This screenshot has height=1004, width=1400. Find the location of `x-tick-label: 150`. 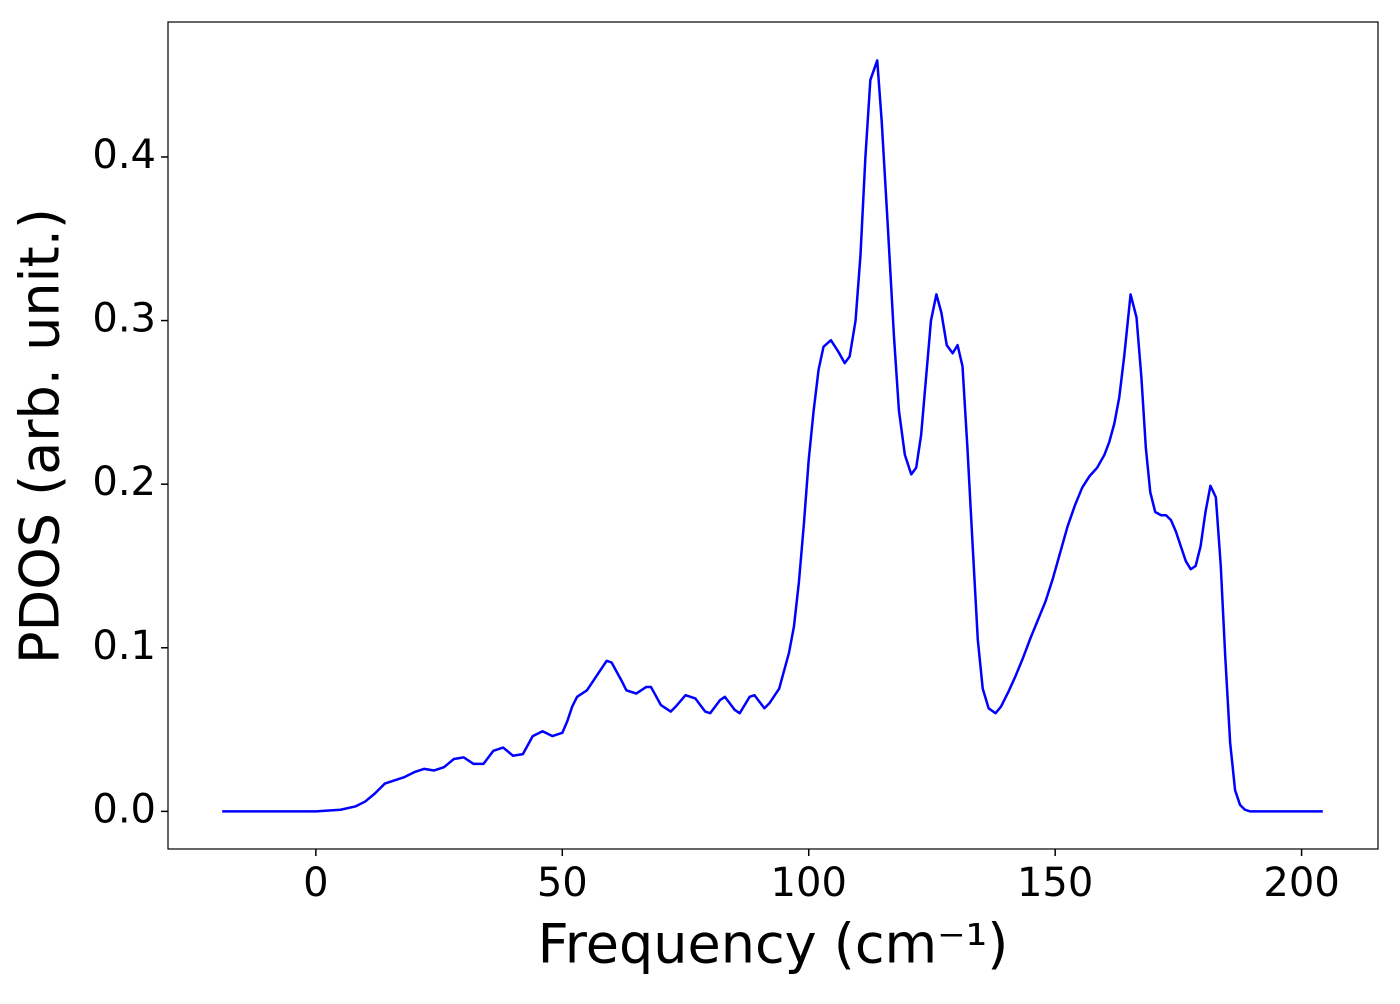

x-tick-label: 150 is located at coordinates (1055, 883).